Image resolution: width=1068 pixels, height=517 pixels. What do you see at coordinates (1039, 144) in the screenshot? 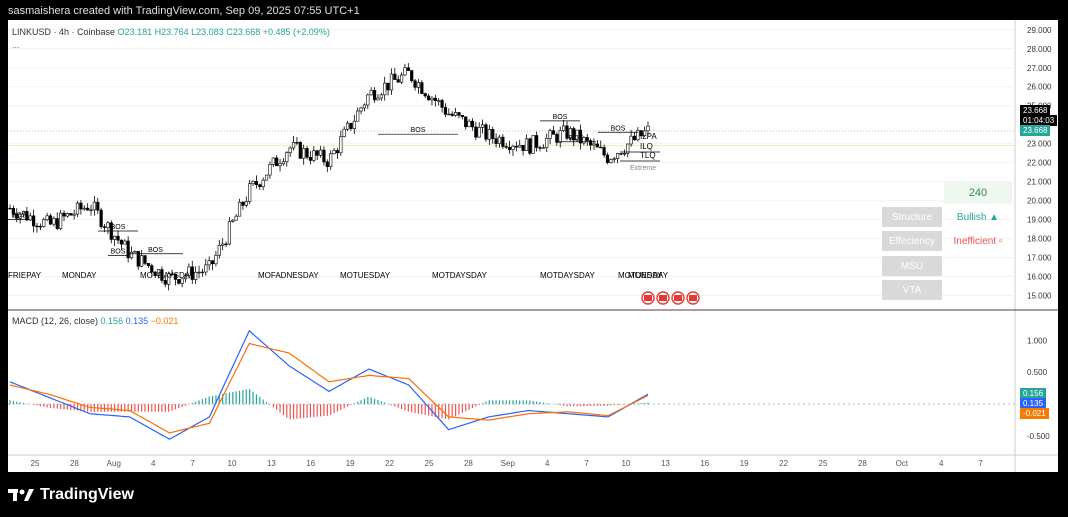
I see `price-tick-label: 23.000` at bounding box center [1039, 144].